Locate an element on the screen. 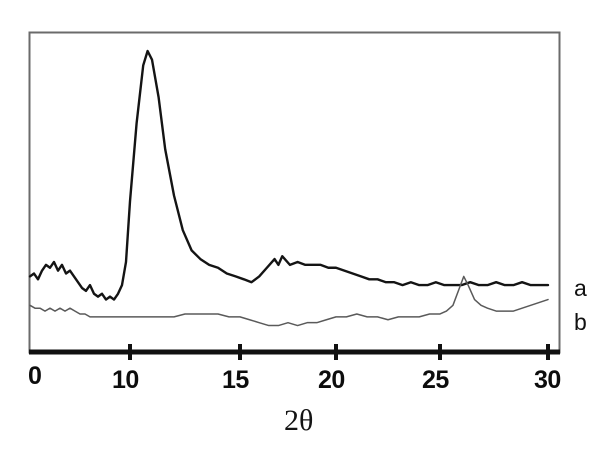  xtick-label-20: 20 is located at coordinates (331, 380).